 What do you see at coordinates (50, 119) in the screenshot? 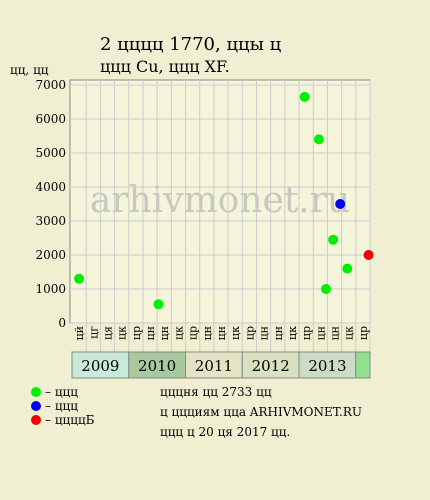
I see `y-tick-label: 6000` at bounding box center [50, 119].